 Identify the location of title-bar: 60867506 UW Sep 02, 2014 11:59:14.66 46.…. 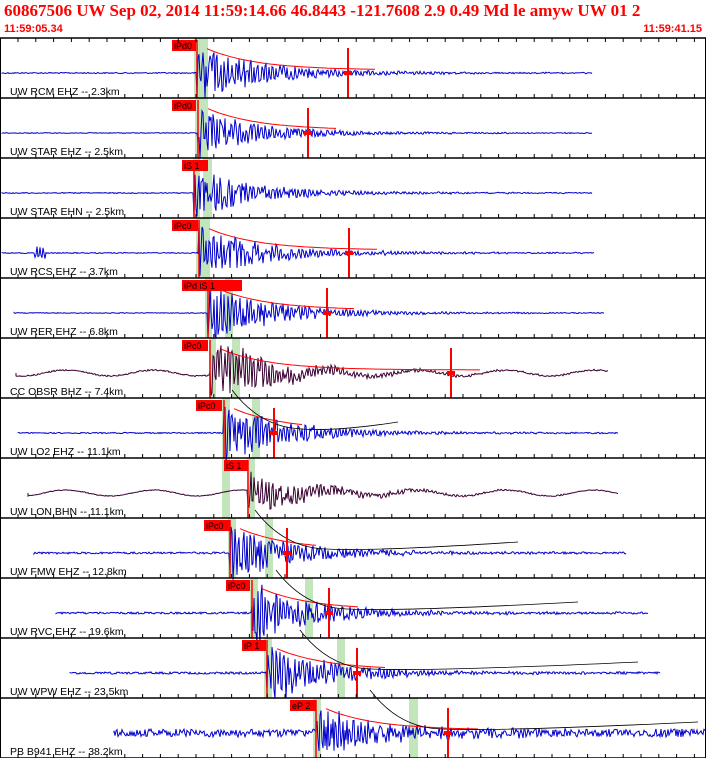
(353, 11).